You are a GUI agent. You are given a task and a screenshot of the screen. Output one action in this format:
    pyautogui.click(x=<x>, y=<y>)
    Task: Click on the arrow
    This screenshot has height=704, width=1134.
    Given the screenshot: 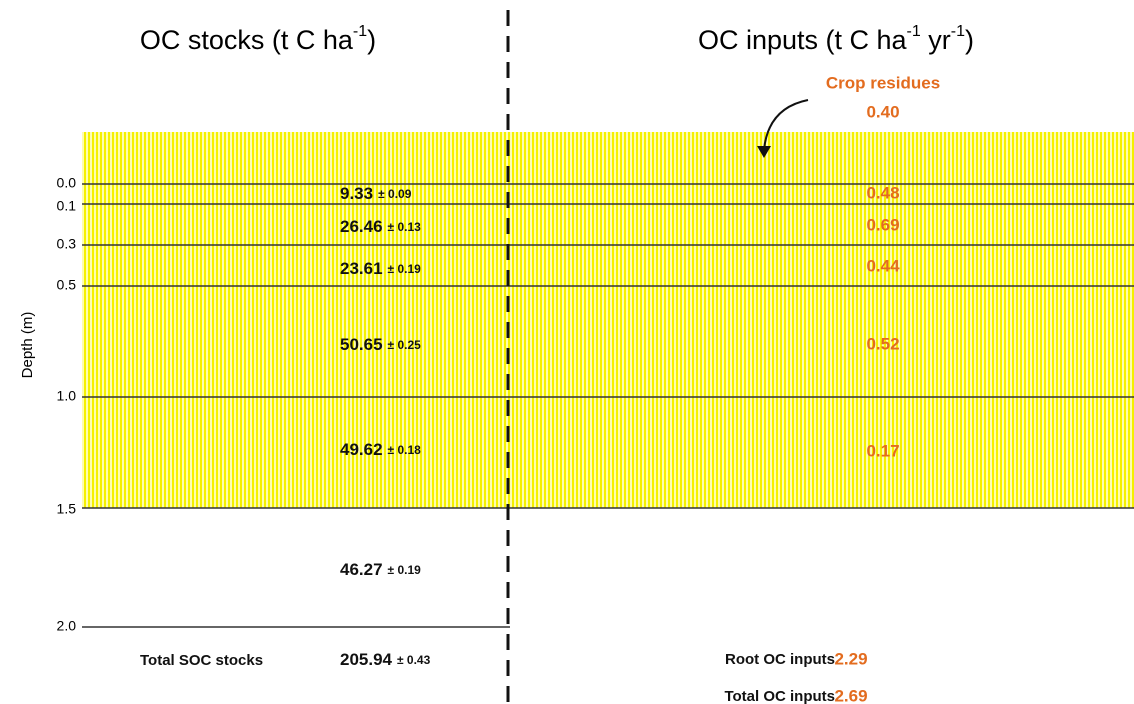 What is the action you would take?
    pyautogui.click(x=786, y=125)
    